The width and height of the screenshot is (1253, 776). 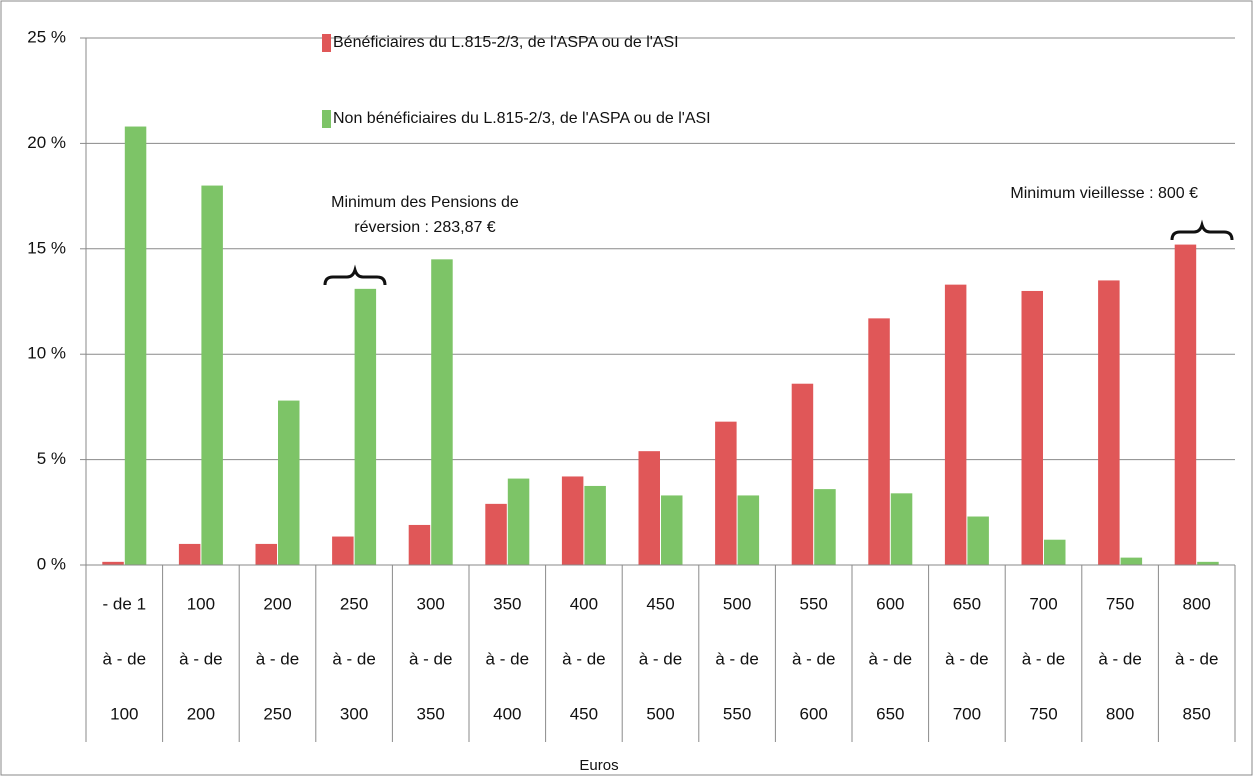 What do you see at coordinates (1104, 193) in the screenshot?
I see `annotation: Minimum vieillesse : 800 €` at bounding box center [1104, 193].